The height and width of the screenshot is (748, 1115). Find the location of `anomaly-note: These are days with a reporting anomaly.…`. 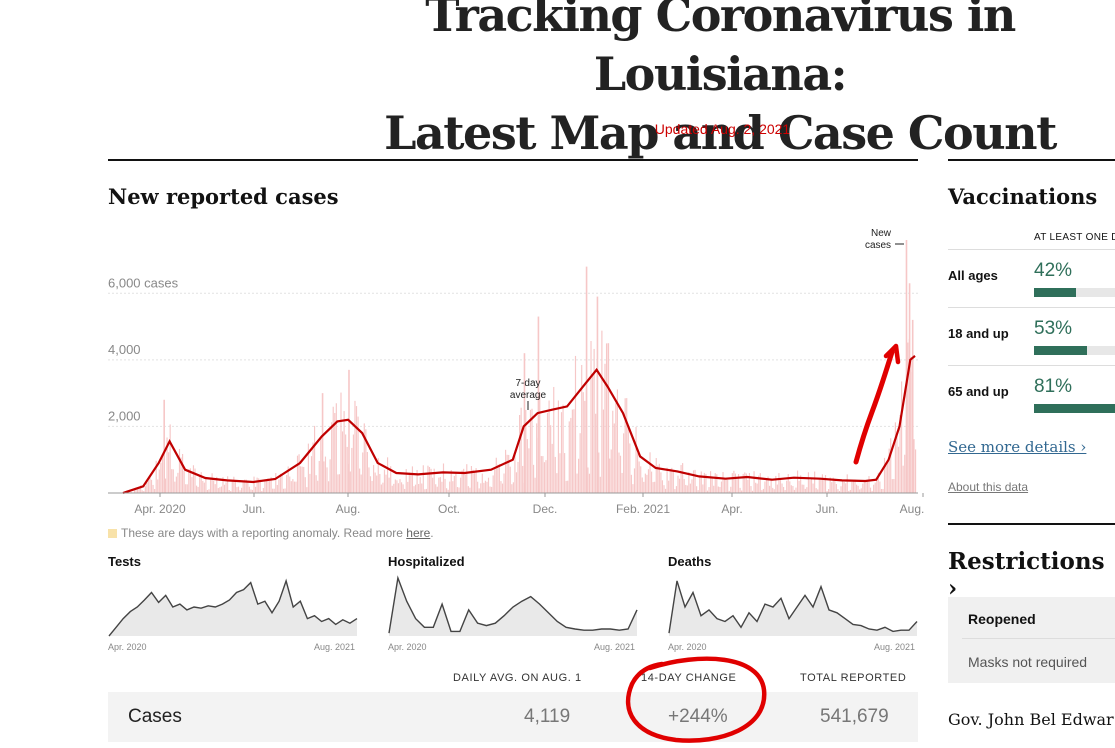

anomaly-note: These are days with a reporting anomaly.… is located at coordinates (271, 533).